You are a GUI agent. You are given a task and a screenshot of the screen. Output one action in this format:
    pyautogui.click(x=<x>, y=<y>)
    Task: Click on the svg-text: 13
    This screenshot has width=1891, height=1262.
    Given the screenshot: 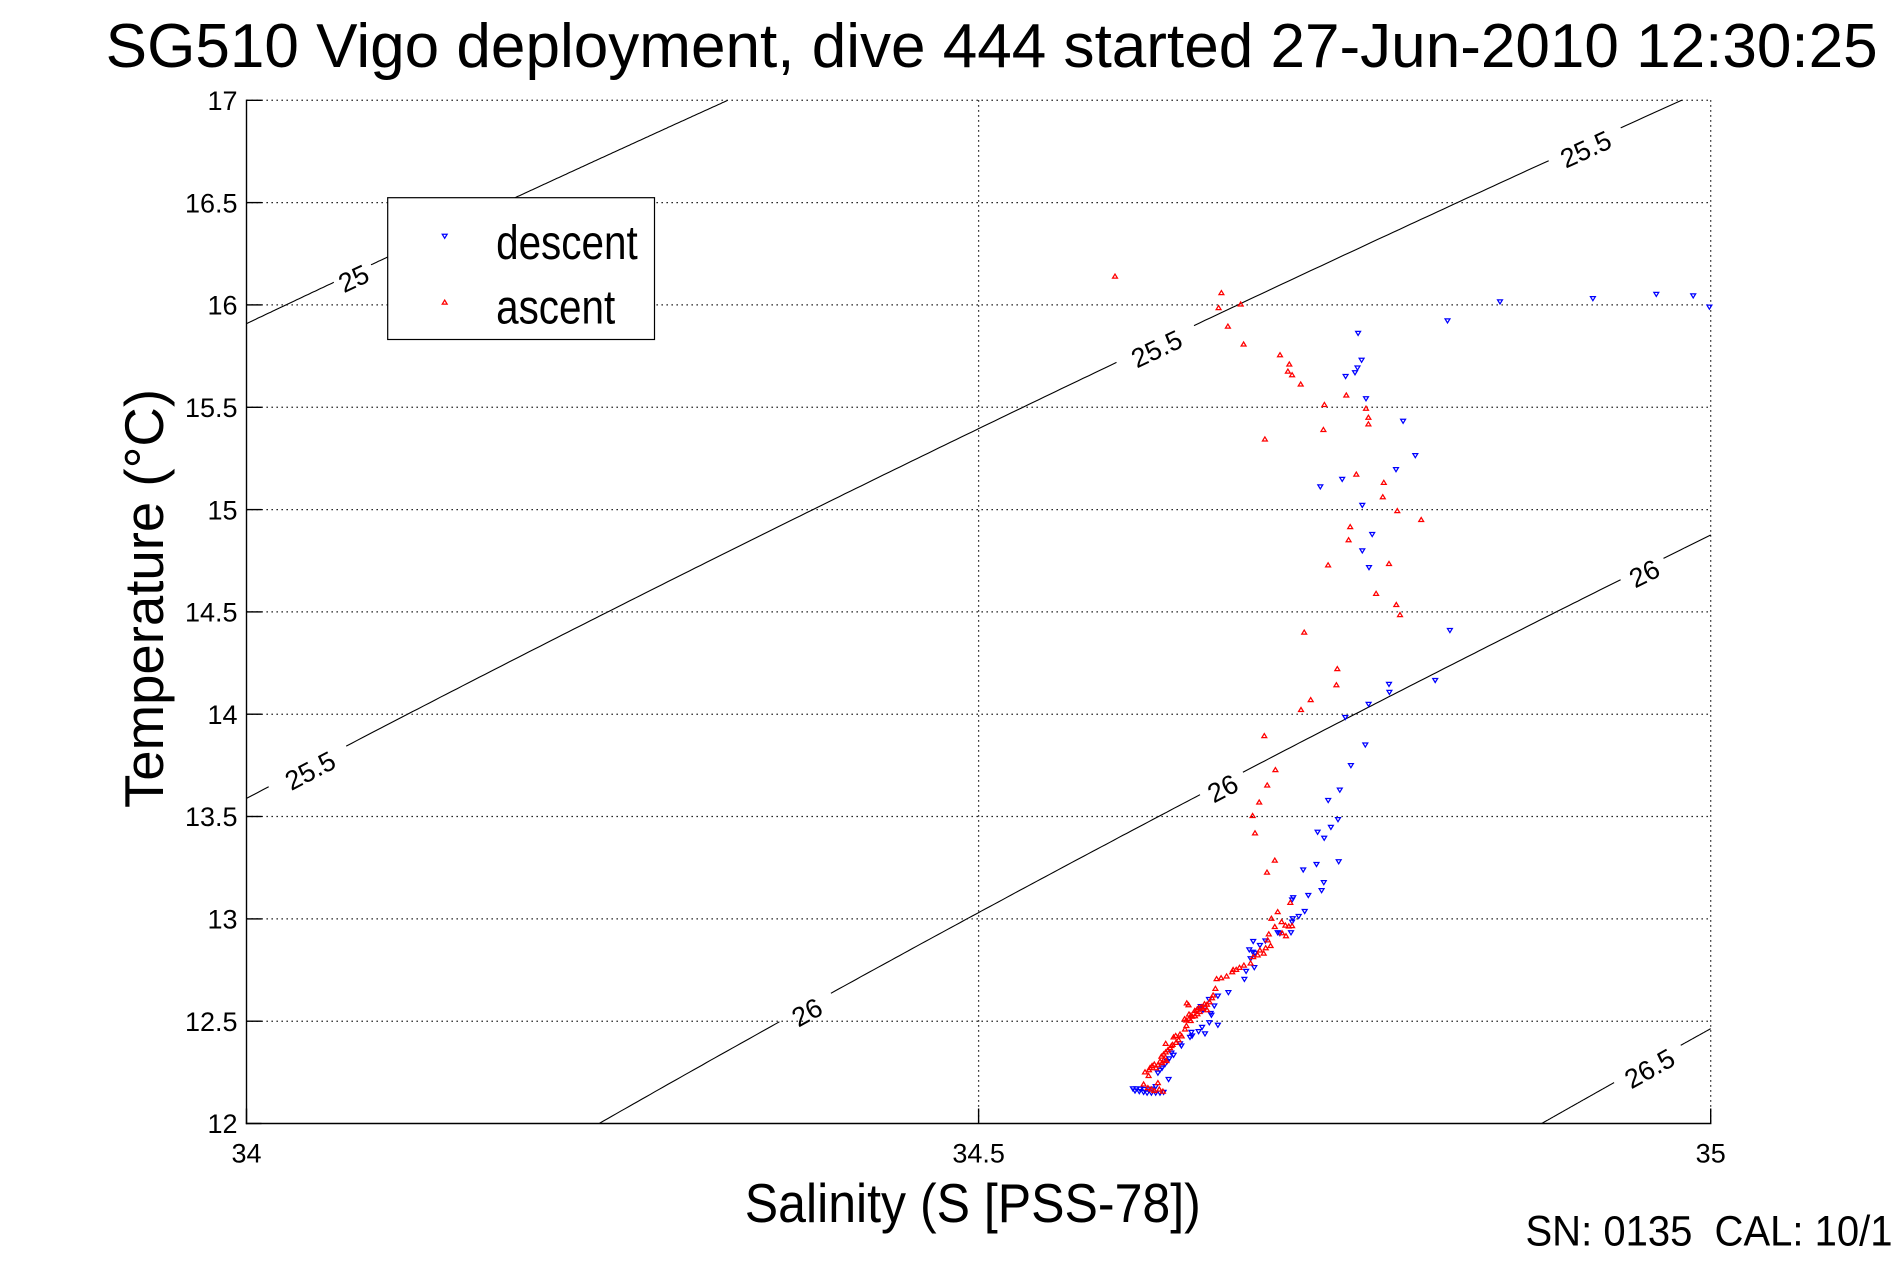 What is the action you would take?
    pyautogui.click(x=222, y=920)
    